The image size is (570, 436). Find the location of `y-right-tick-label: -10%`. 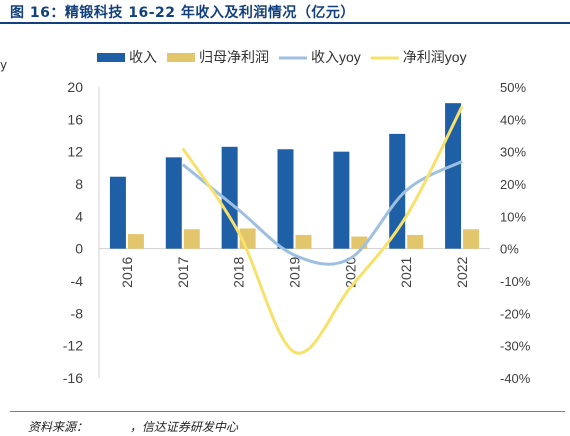

y-right-tick-label: -10% is located at coordinates (515, 281).